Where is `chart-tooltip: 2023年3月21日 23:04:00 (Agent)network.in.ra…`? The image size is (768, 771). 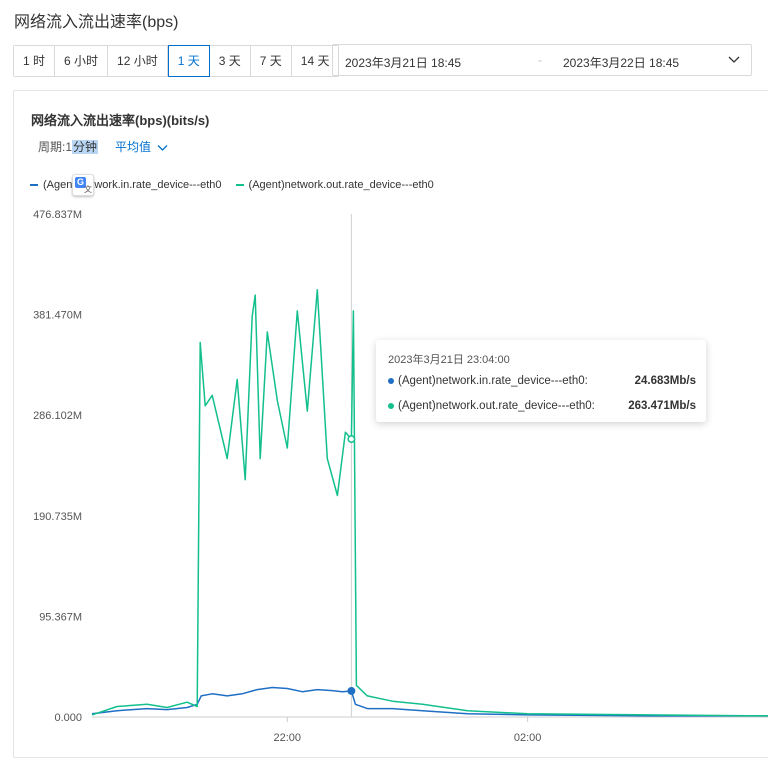
chart-tooltip: 2023年3月21日 23:04:00 (Agent)network.in.ra… is located at coordinates (541, 381).